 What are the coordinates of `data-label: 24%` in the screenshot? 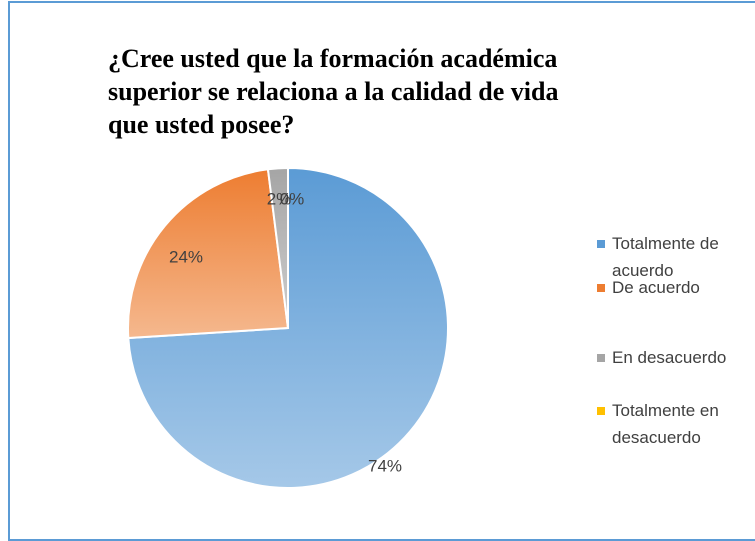 It's located at (186, 256).